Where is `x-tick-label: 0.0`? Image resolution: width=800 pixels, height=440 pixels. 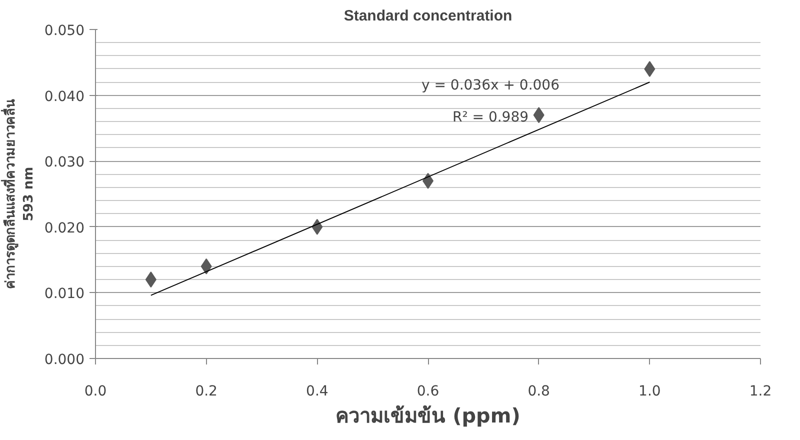 x-tick-label: 0.0 is located at coordinates (95, 392).